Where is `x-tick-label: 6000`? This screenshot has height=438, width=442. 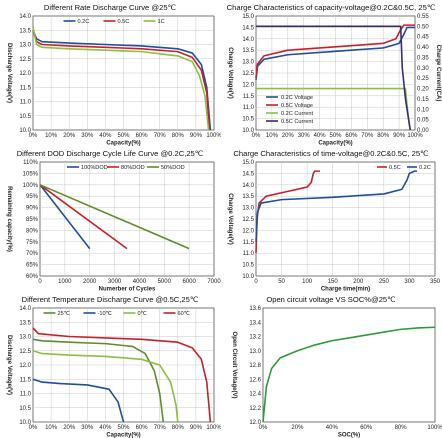 x-tick-label: 6000 is located at coordinates (189, 282).